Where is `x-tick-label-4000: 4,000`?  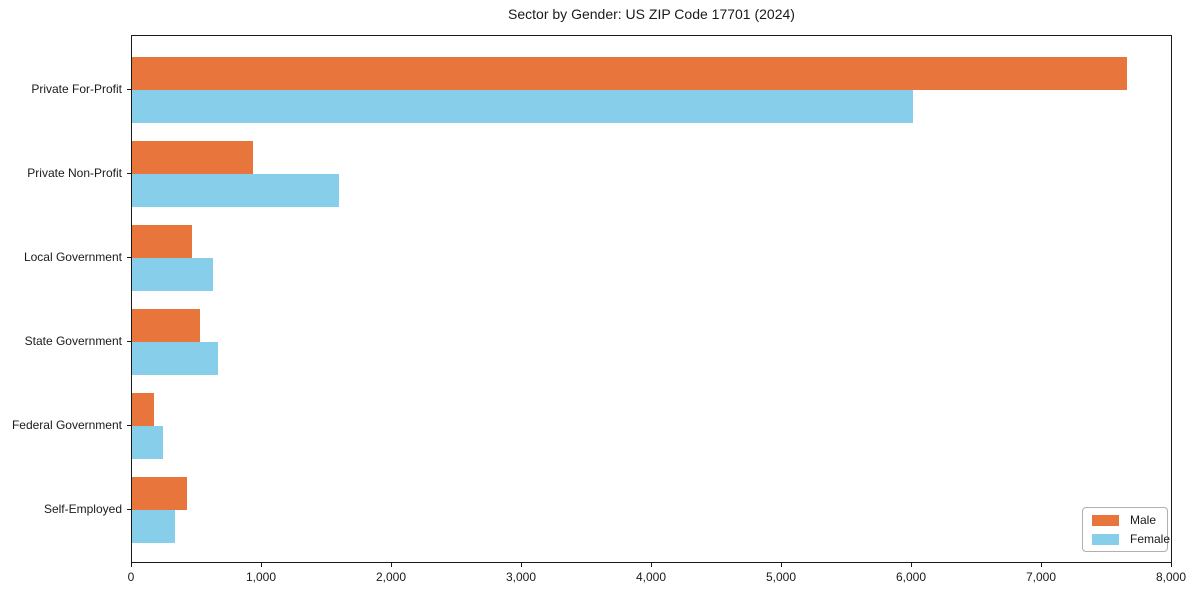 x-tick-label-4000: 4,000 is located at coordinates (651, 577).